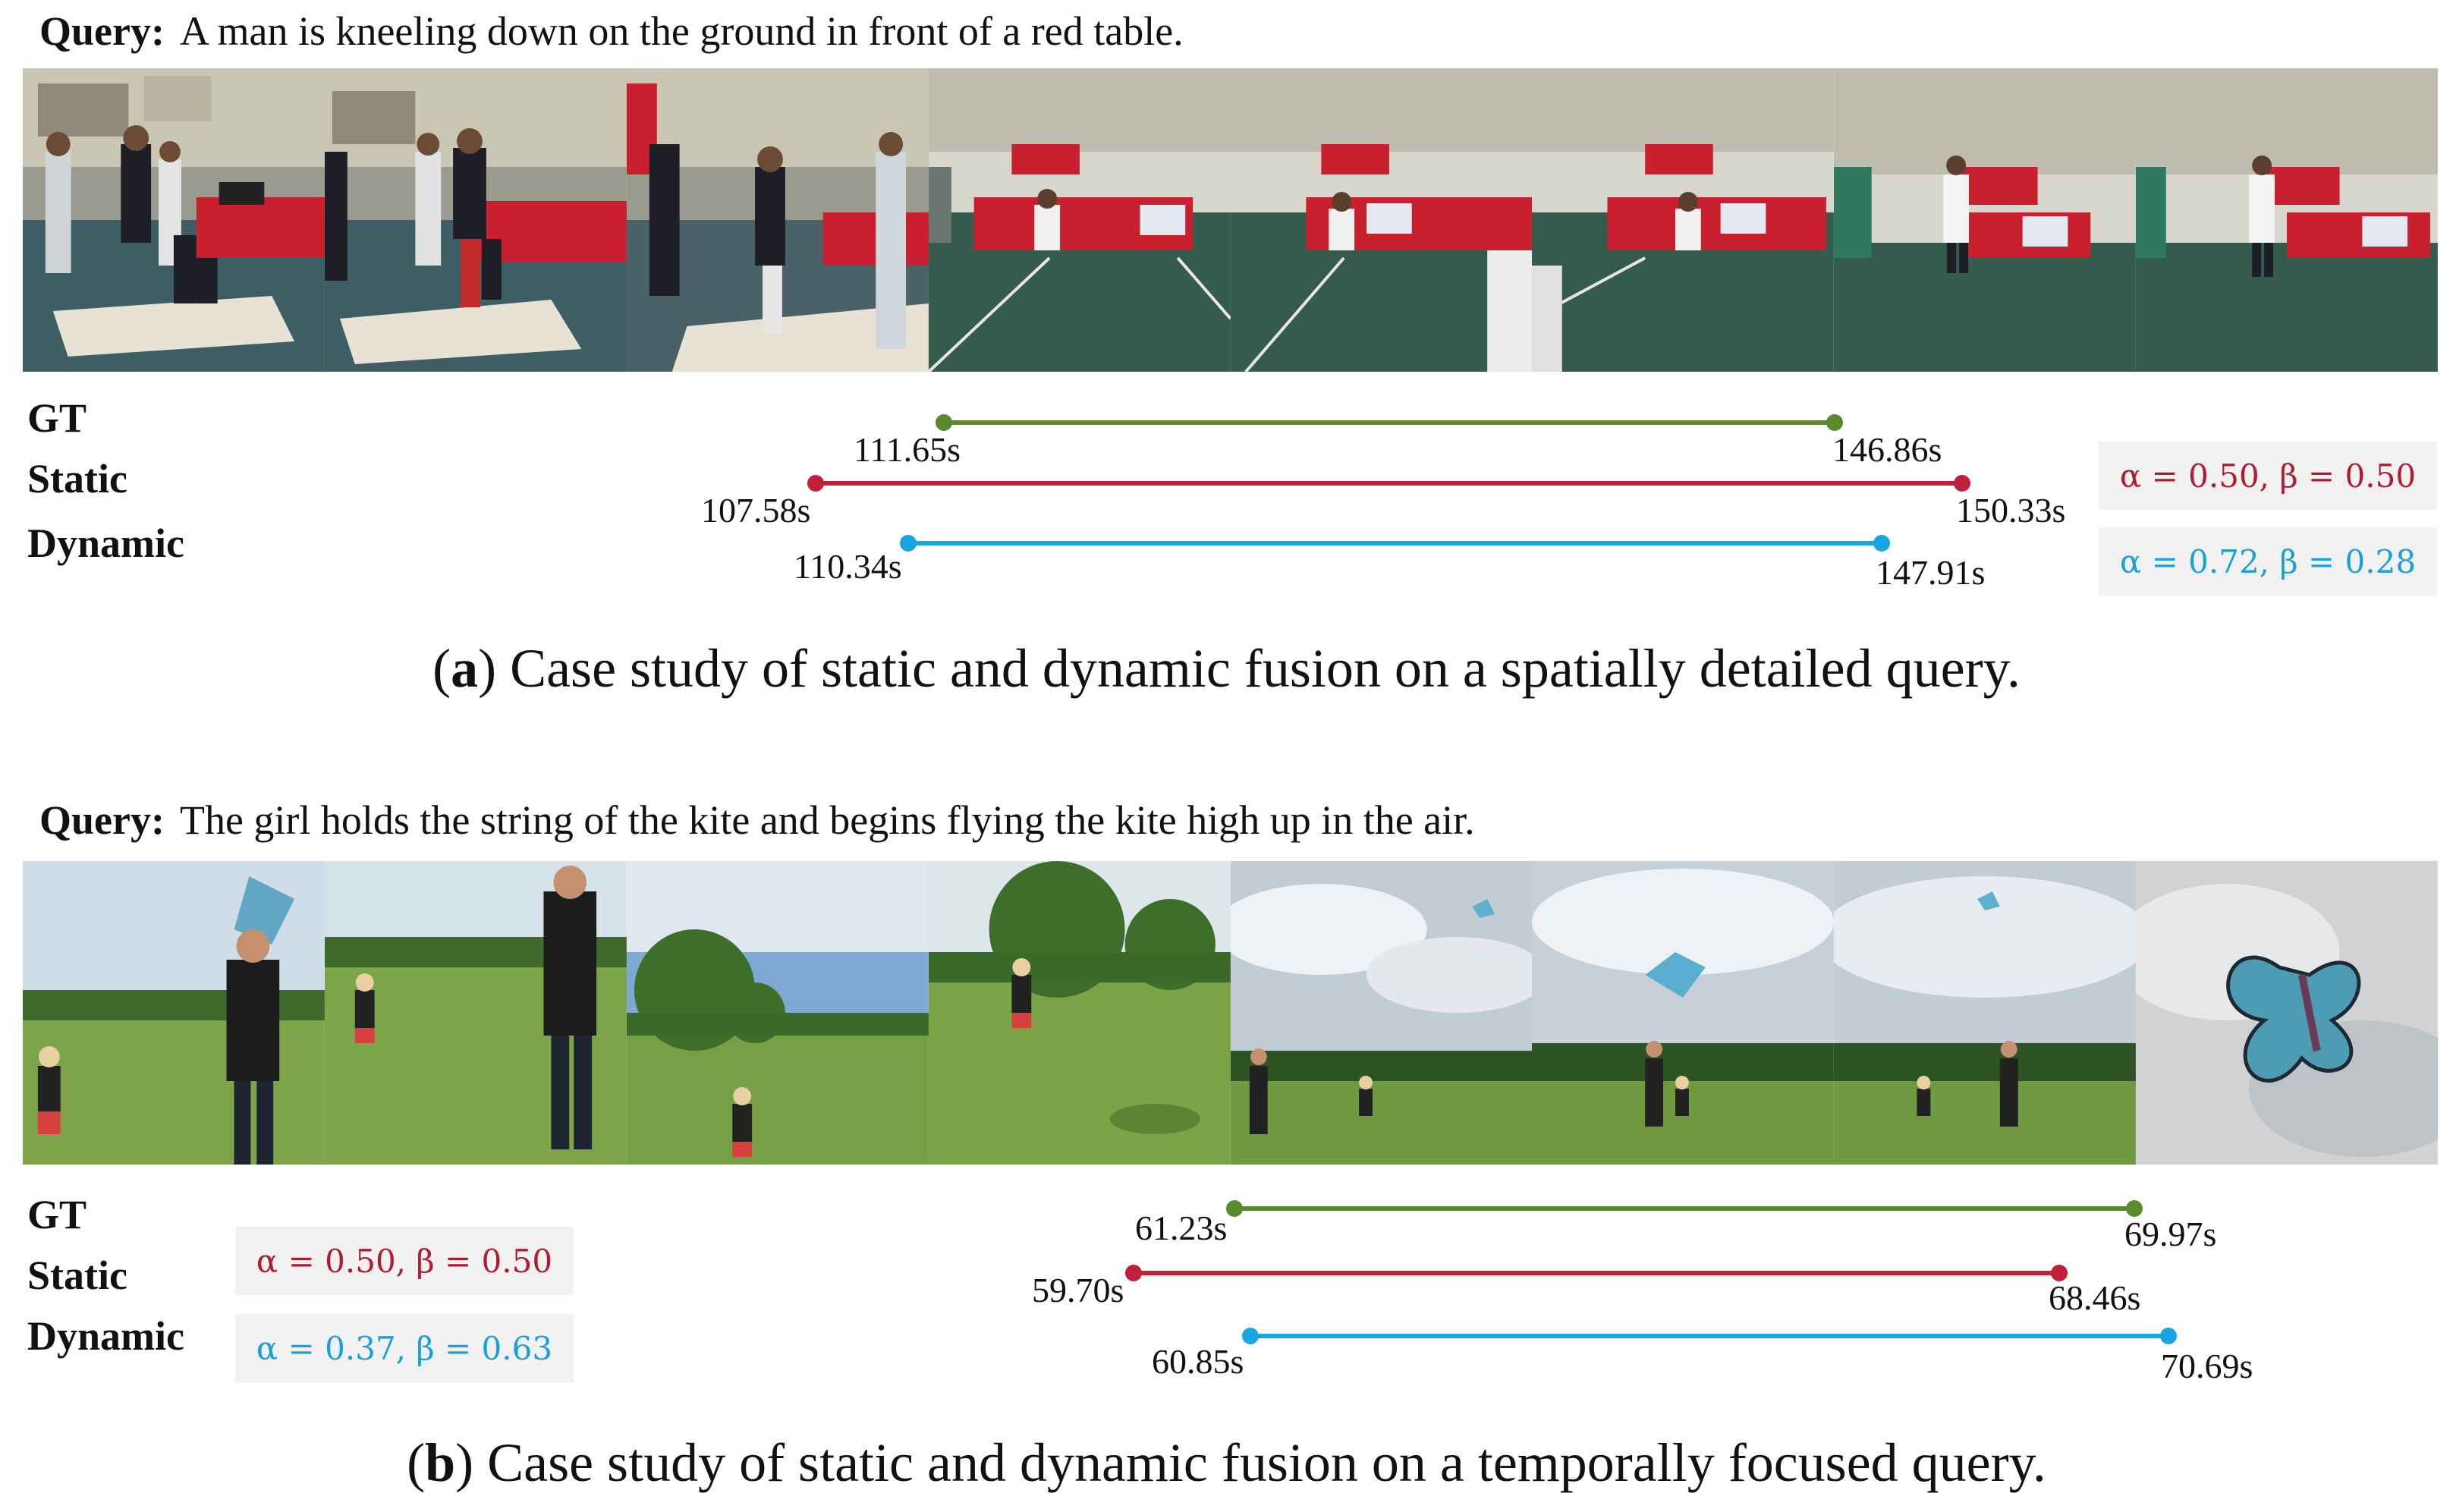  I want to click on dynamic-end-label: 147.91s, so click(1930, 572).